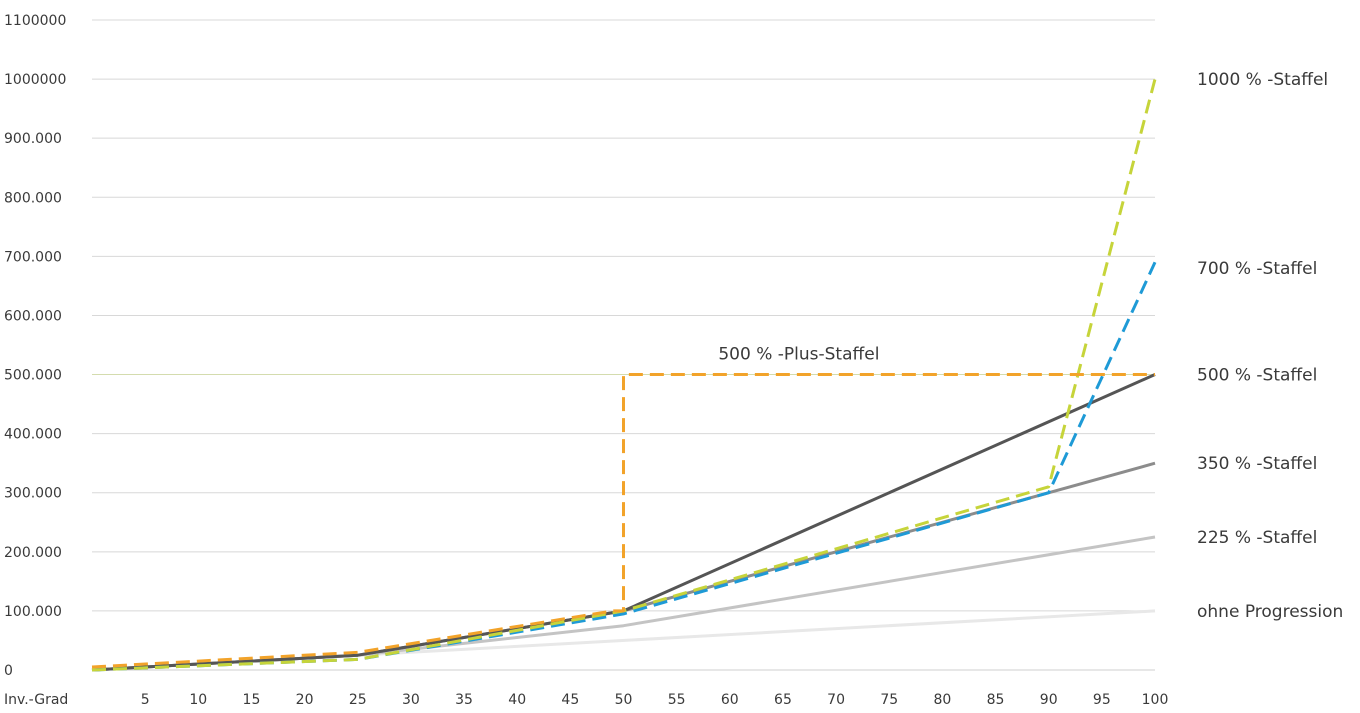 The width and height of the screenshot is (1360, 713). Describe the element at coordinates (33, 139) in the screenshot. I see `y-tick-label: 900.000` at that location.